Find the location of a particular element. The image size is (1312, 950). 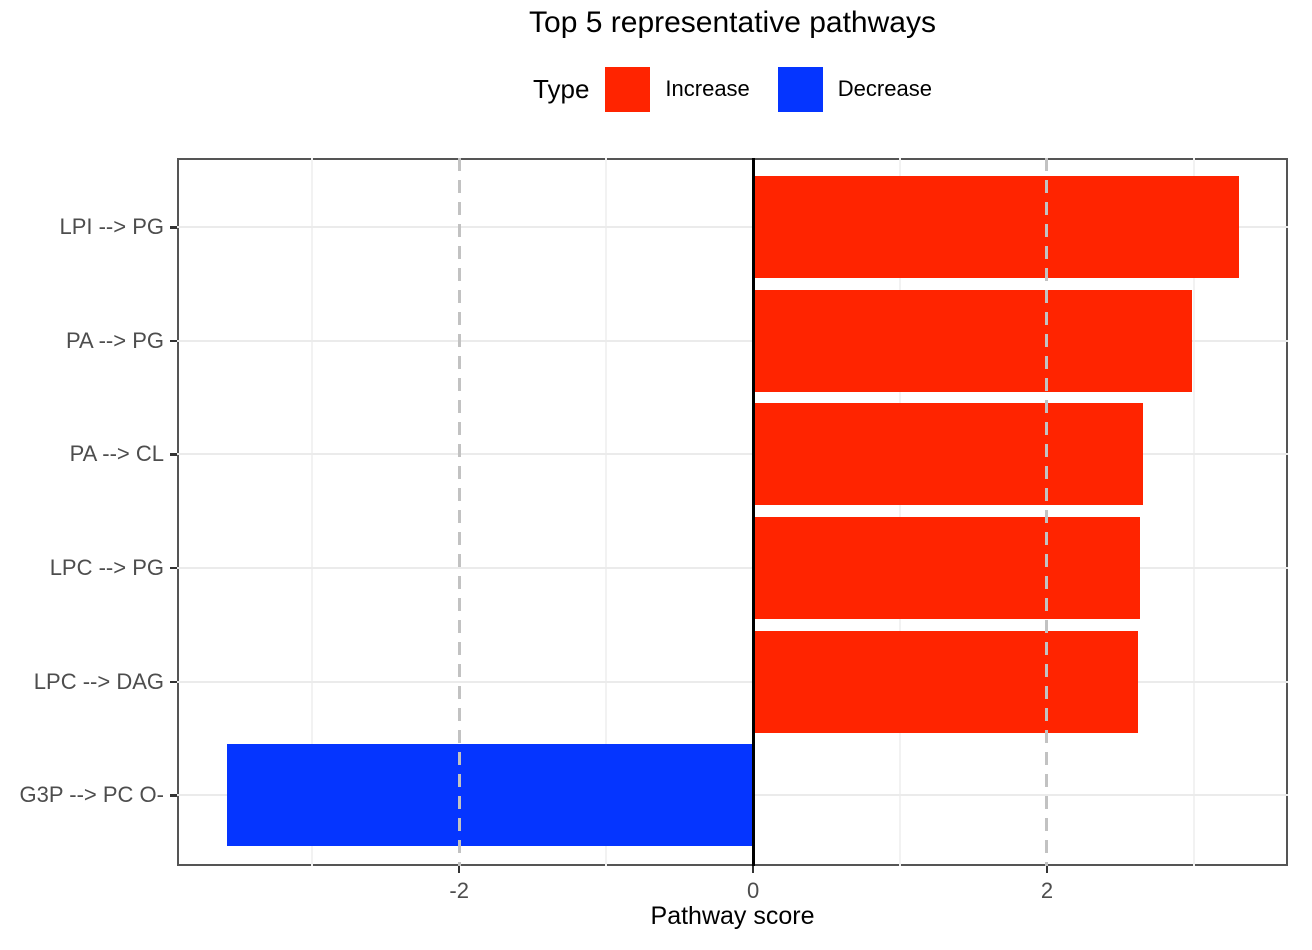

bar-g3p-pc-o is located at coordinates (490, 795).